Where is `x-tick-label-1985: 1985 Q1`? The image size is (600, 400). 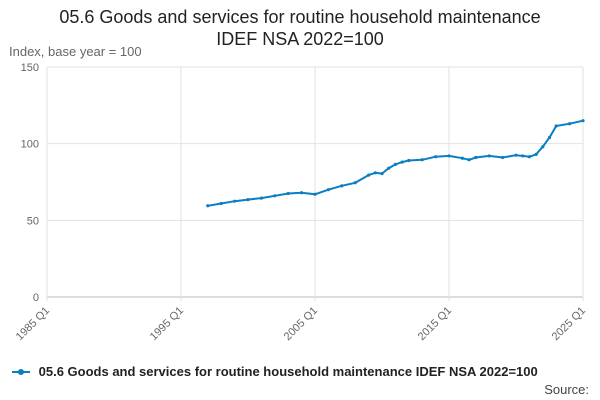
x-tick-label-1985: 1985 Q1 is located at coordinates (33, 324).